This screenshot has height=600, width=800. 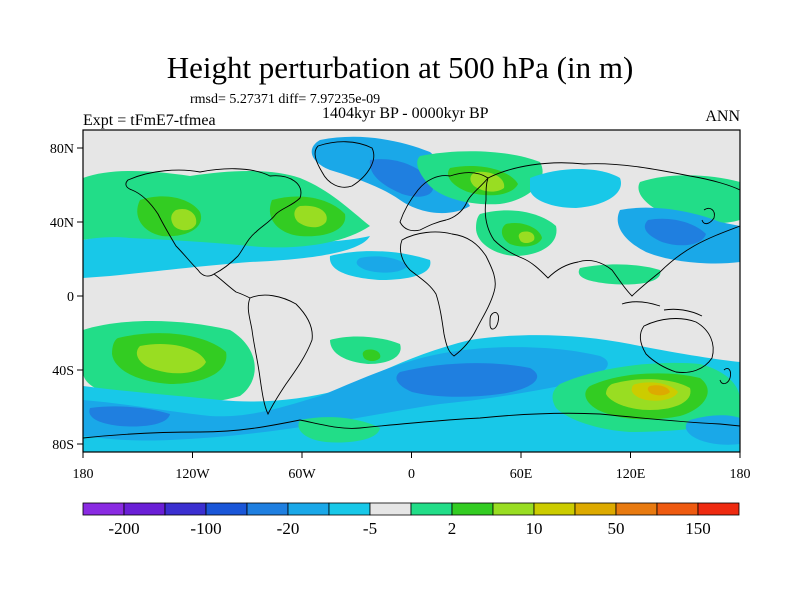 I want to click on colorbar-labels: -200 -100 -20 -5 2 10 50 150, so click(x=409, y=528).